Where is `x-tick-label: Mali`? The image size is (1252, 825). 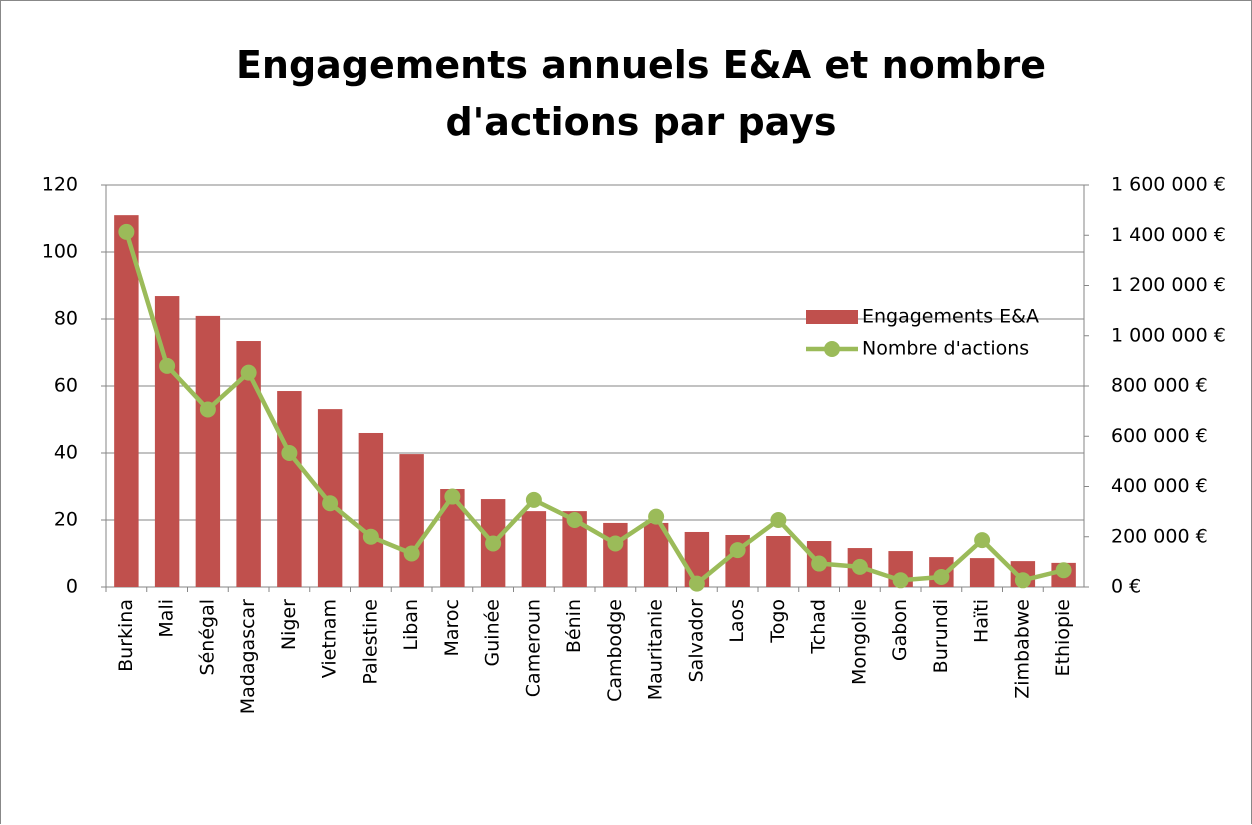 x-tick-label: Mali is located at coordinates (167, 618).